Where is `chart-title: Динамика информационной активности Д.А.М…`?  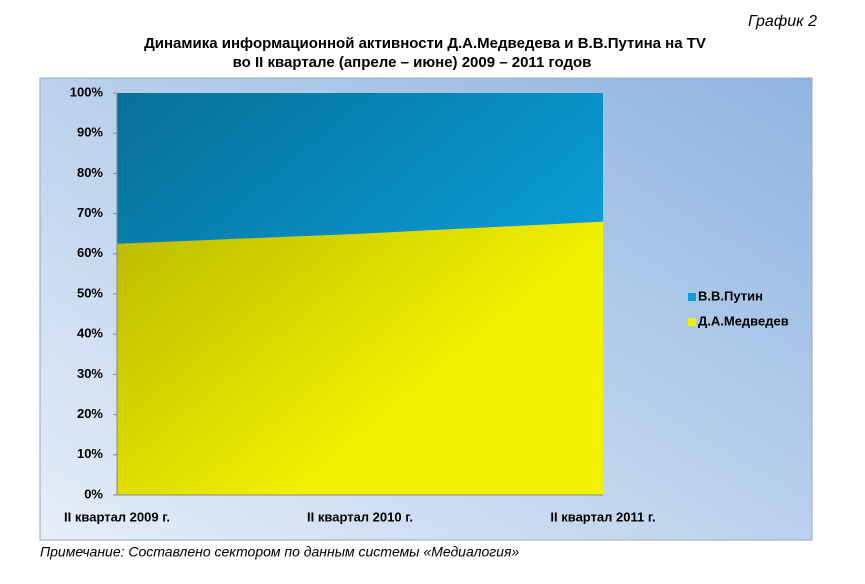 chart-title: Динамика информационной активности Д.А.М… is located at coordinates (425, 43).